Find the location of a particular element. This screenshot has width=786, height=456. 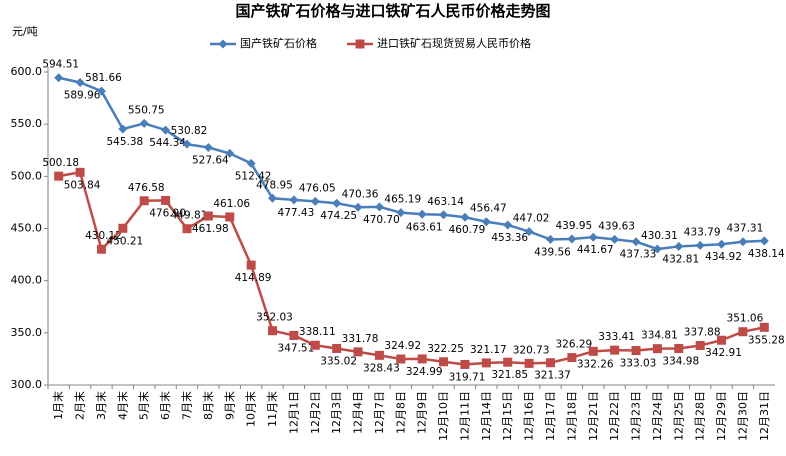

x-tick-label: 12月24日 is located at coordinates (657, 416).